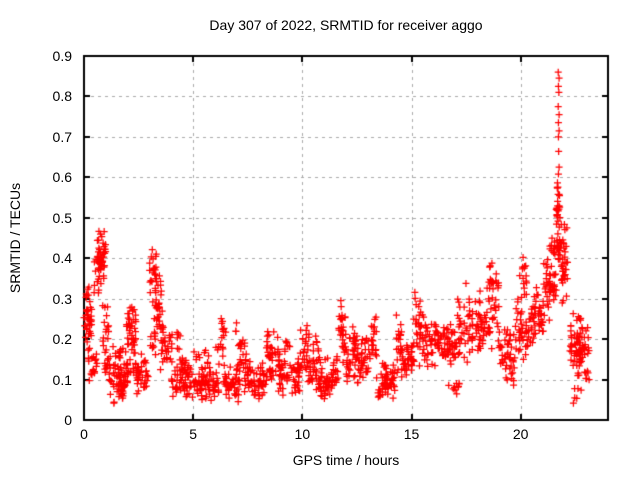  Describe the element at coordinates (520, 434) in the screenshot. I see `x-tick-label: 20` at that location.